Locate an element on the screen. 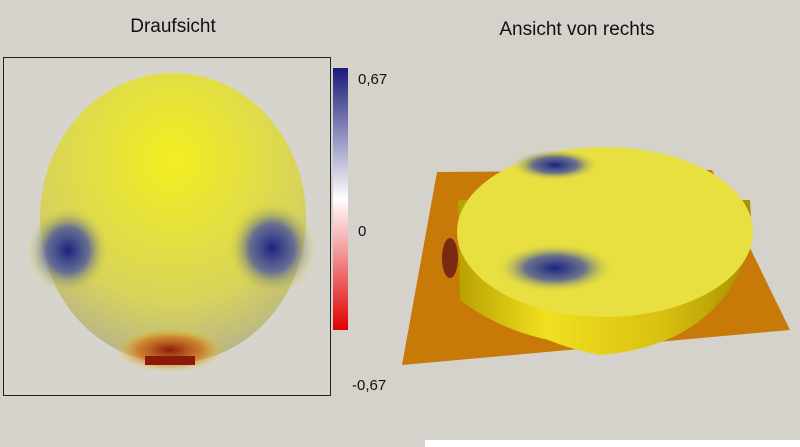  colorbar is located at coordinates (340, 199).